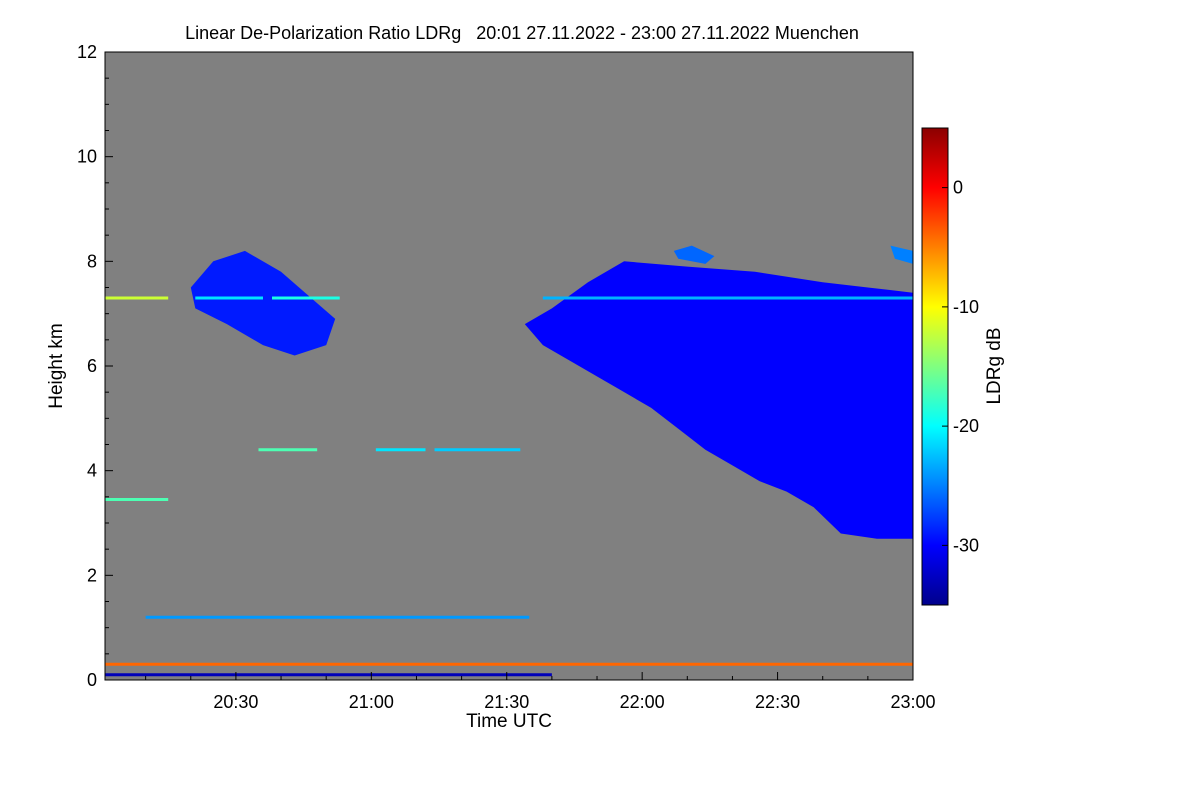  What do you see at coordinates (509, 721) in the screenshot?
I see `x-axis-label: Time UTC` at bounding box center [509, 721].